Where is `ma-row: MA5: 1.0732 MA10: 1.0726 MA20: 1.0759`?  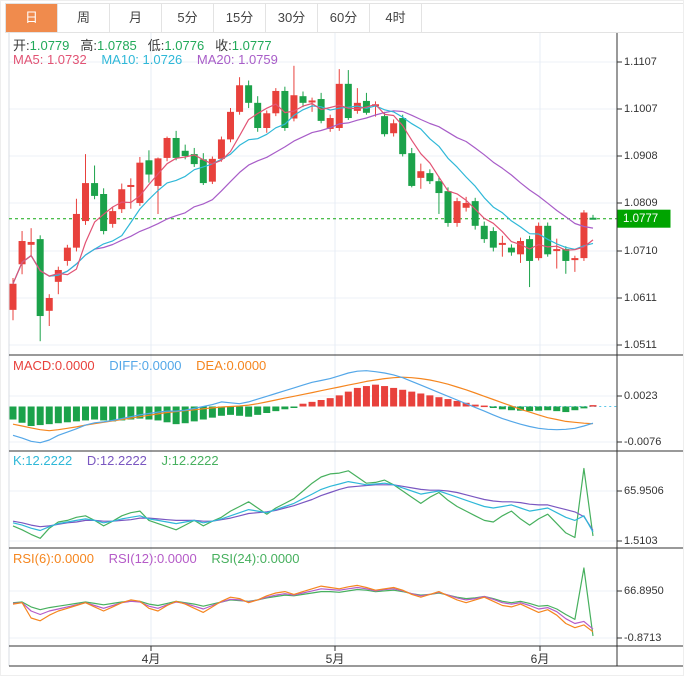
ma-row: MA5: 1.0732 MA10: 1.0726 MA20: 1.0759 is located at coordinates (151, 59).